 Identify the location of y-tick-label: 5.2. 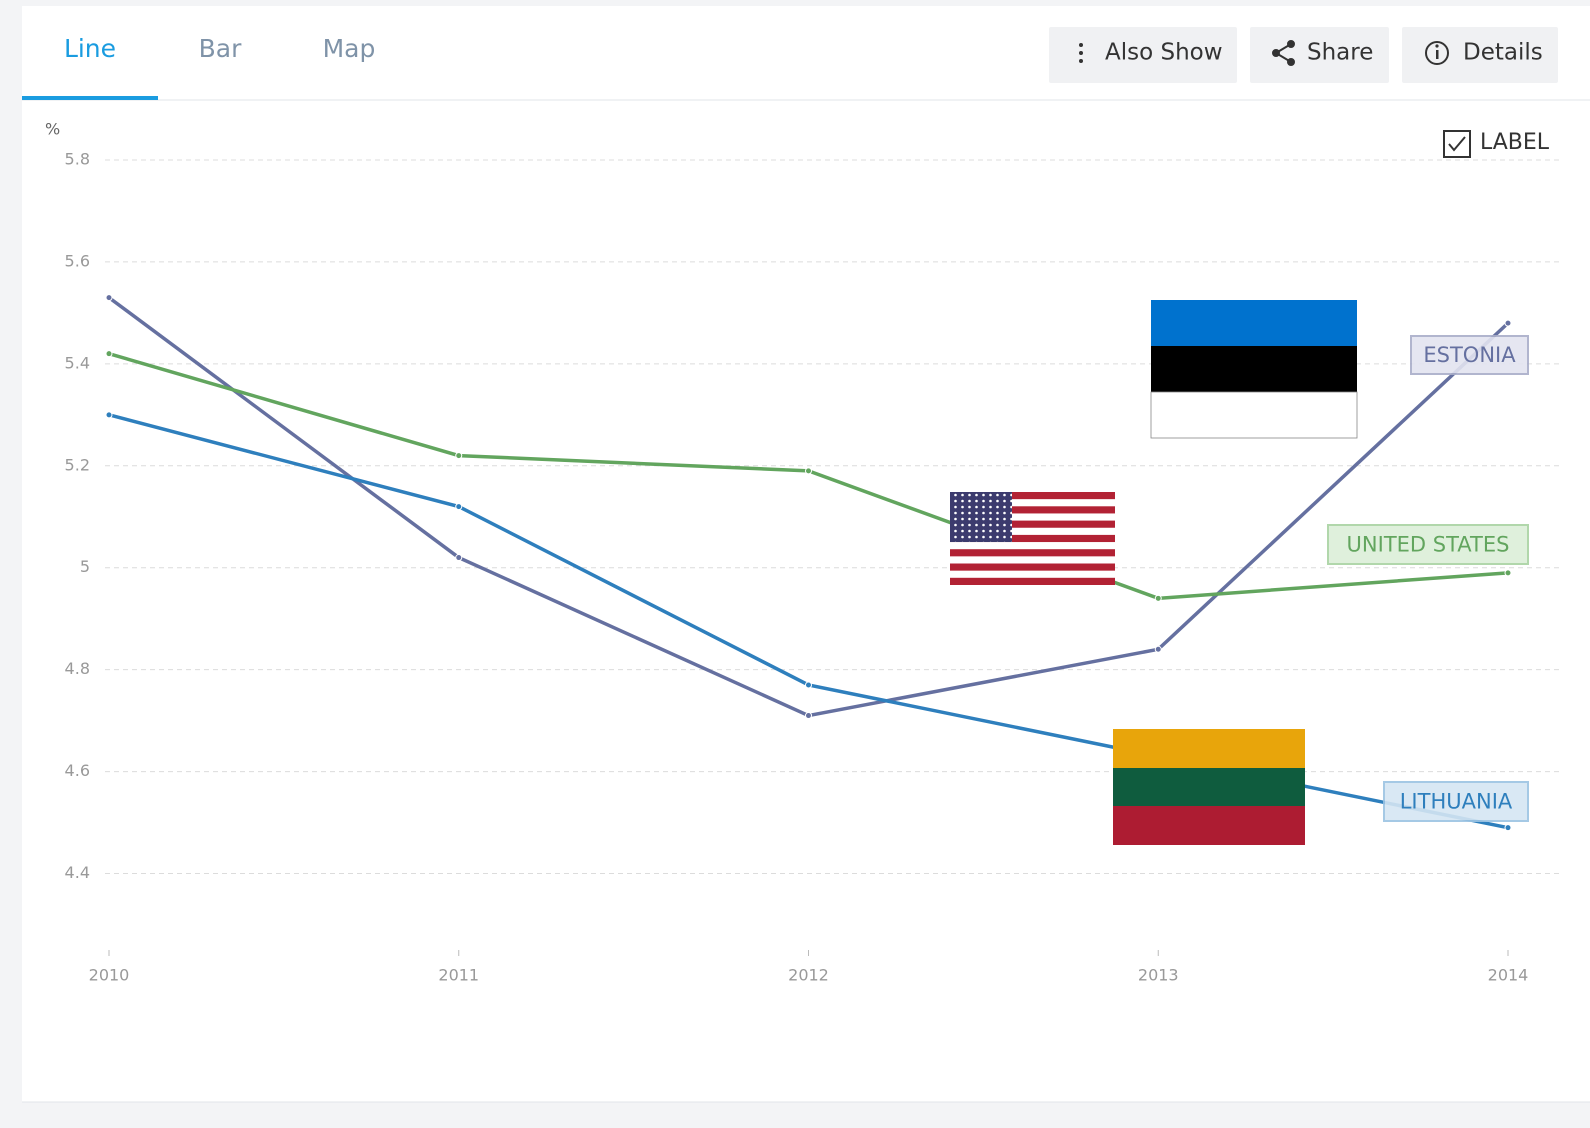
(77, 464).